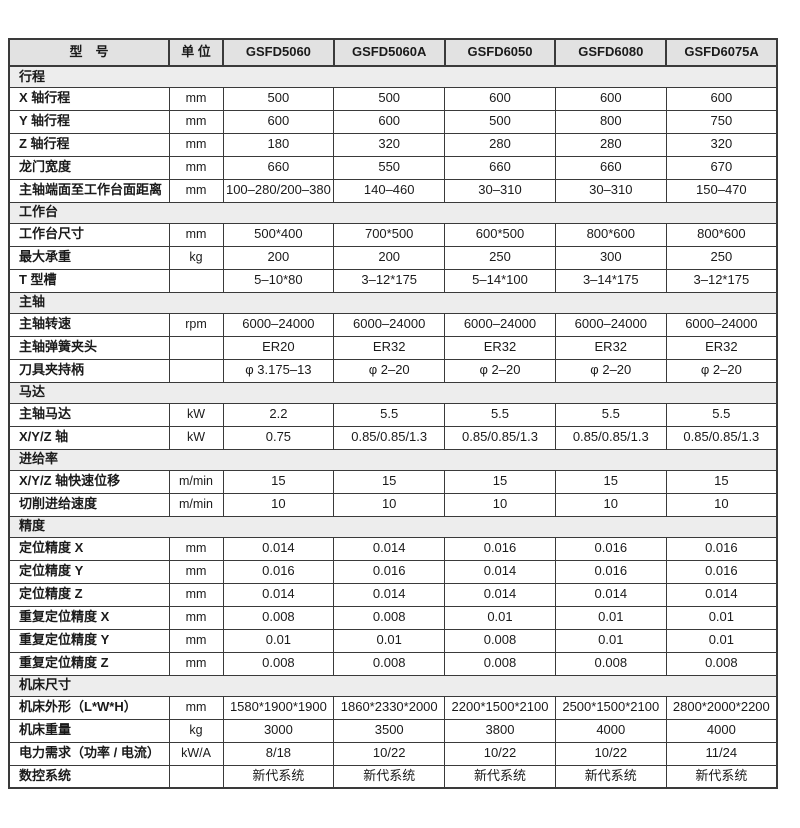 This screenshot has width=800, height=828. I want to click on row-label: 最大承重, so click(89, 257).